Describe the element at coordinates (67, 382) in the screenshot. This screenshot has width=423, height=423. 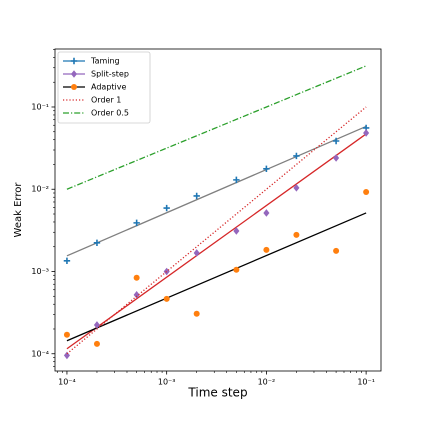
I see `x-tick-label: 10⁻⁴` at that location.